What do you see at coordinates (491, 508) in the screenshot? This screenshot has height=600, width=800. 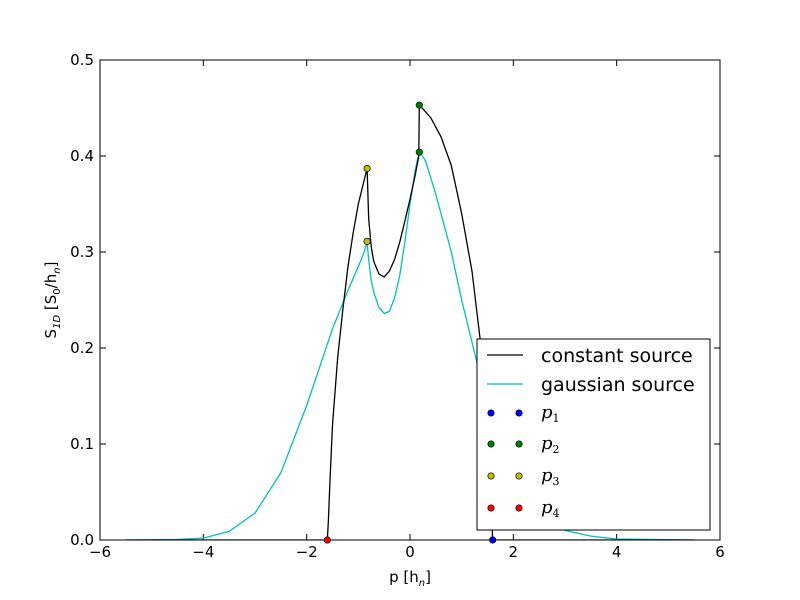 I see `legend-marker-p4-a` at bounding box center [491, 508].